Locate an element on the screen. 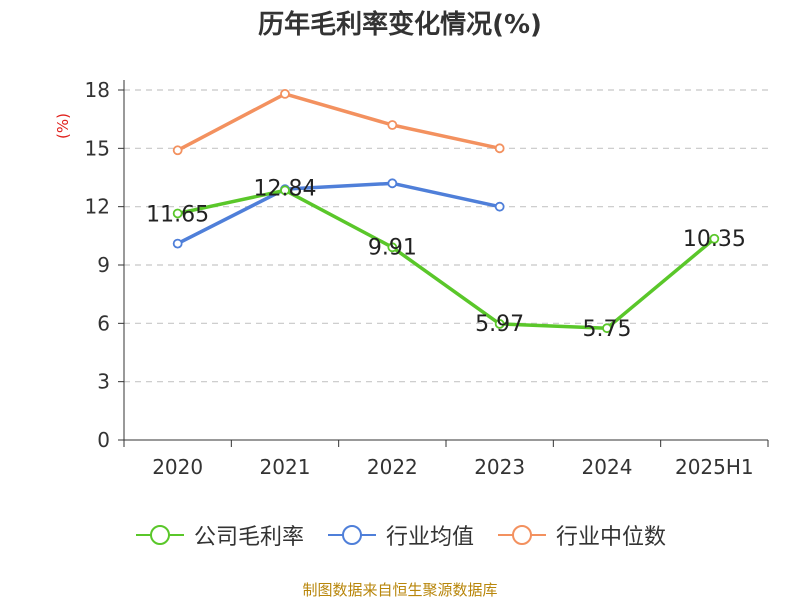 This screenshot has width=800, height=600. x-tick-label: 2021 is located at coordinates (285, 467).